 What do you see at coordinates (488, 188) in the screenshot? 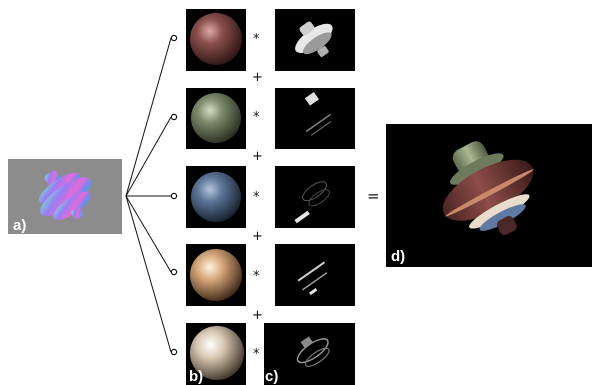
I see `spinning-top-render` at bounding box center [488, 188].